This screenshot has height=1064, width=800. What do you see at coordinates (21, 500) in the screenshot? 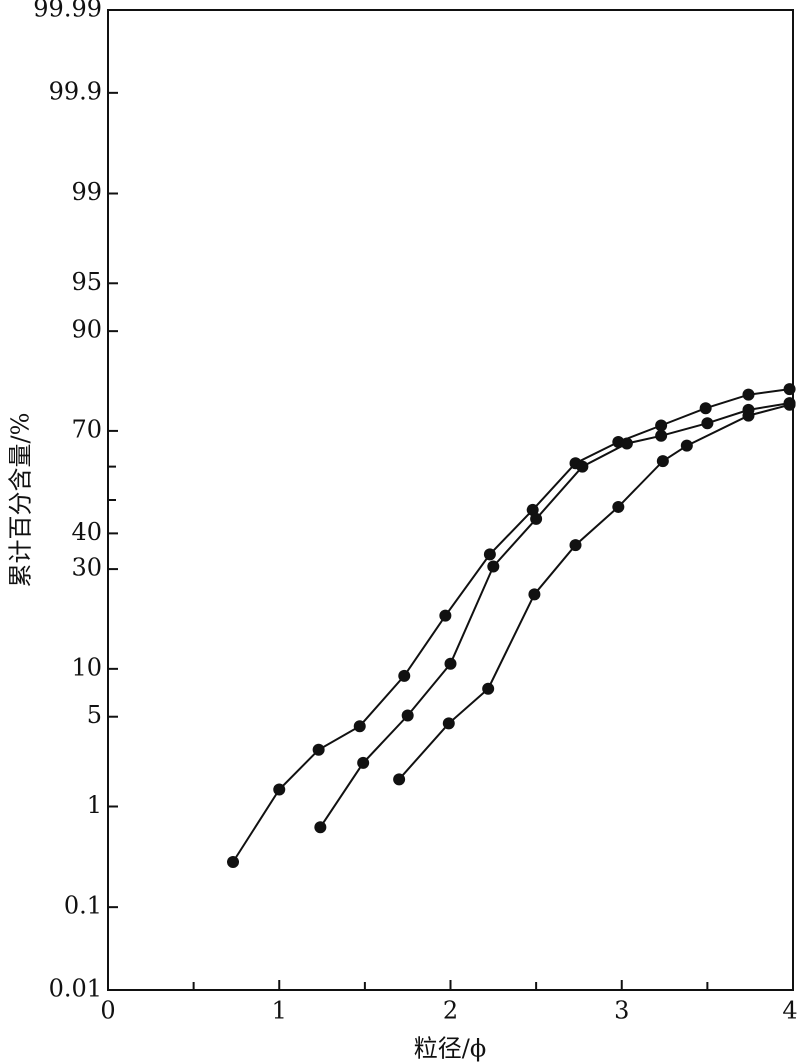
I see `y-axis-label: 累计百分含量/%` at bounding box center [21, 500].